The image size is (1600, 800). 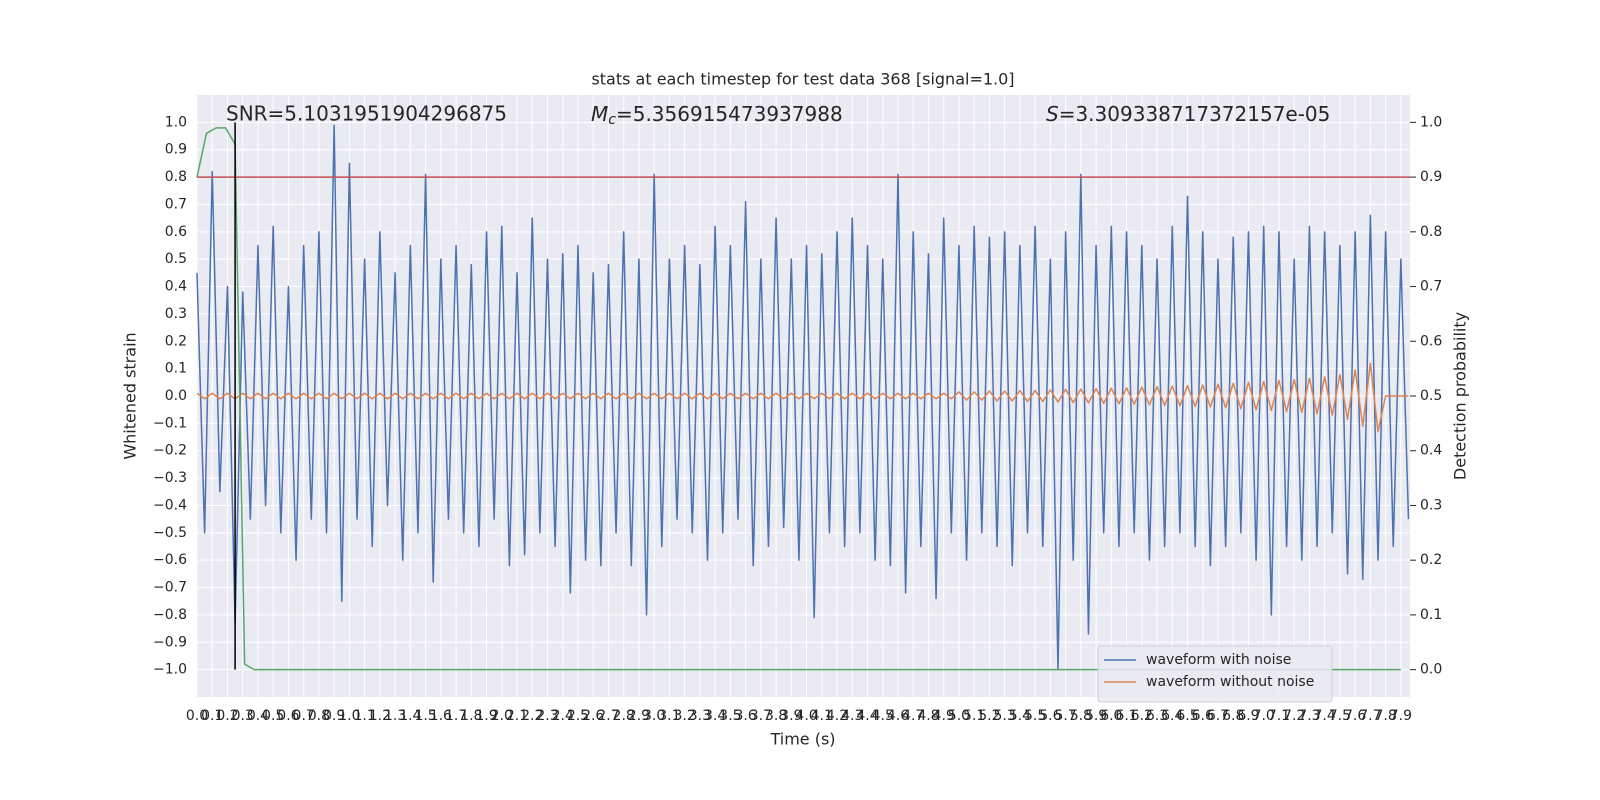 I want to click on annotation: Mc=5.356915473937988, so click(x=717, y=115).